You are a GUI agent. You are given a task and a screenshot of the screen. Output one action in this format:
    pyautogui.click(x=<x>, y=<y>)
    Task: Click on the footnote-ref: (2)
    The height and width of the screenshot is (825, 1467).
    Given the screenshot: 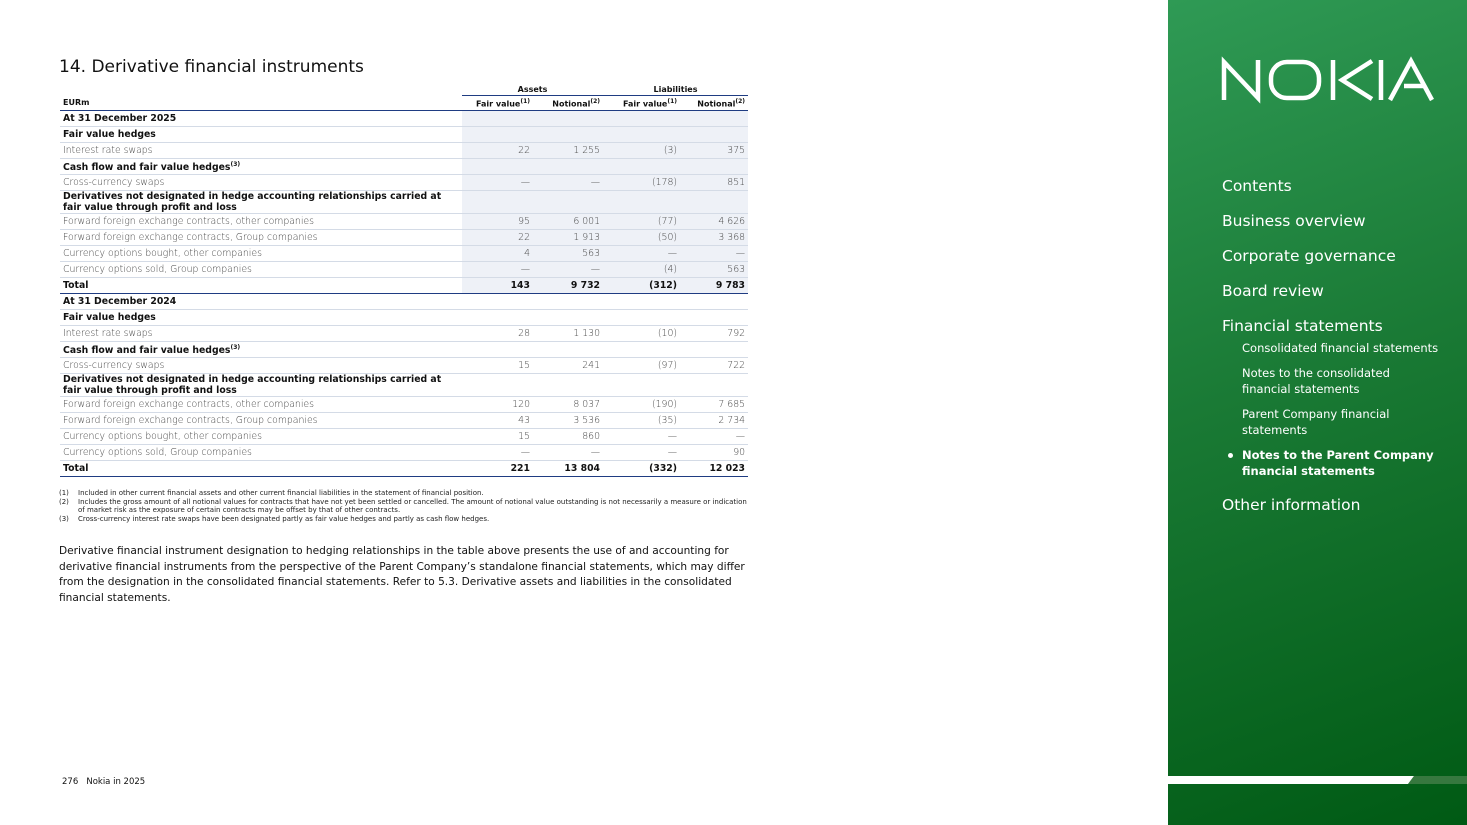 What is the action you would take?
    pyautogui.click(x=595, y=102)
    